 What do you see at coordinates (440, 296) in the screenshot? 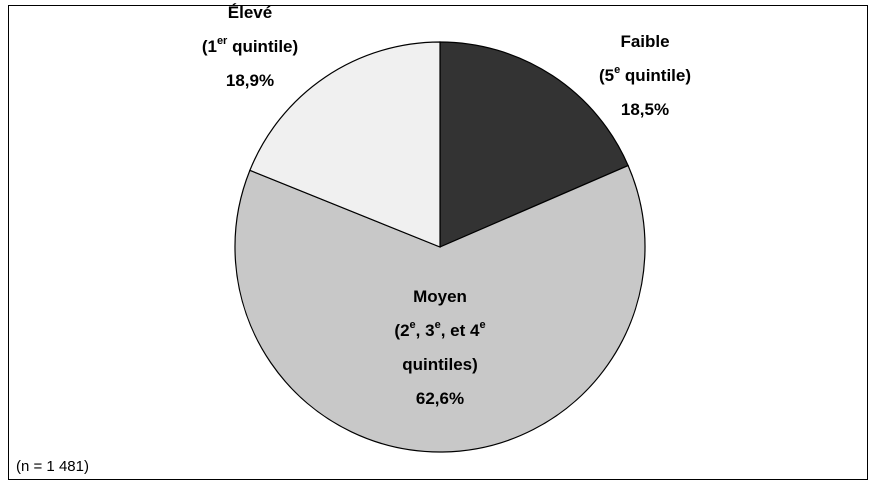
I see `label-part: Moyen` at bounding box center [440, 296].